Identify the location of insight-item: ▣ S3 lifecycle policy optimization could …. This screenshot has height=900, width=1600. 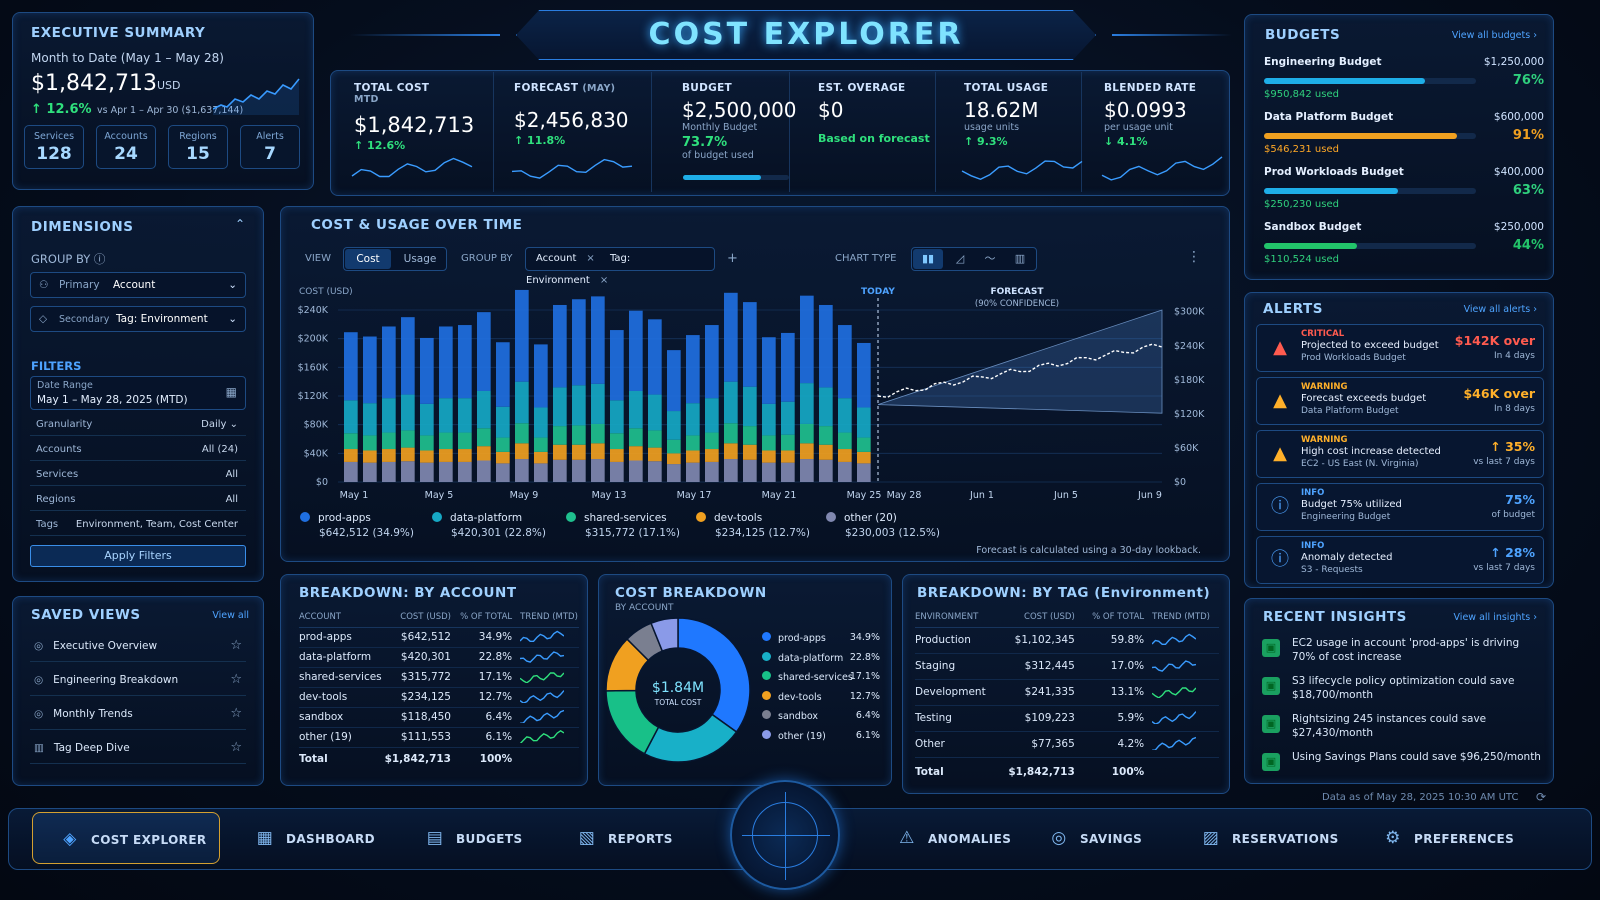
(1402, 692).